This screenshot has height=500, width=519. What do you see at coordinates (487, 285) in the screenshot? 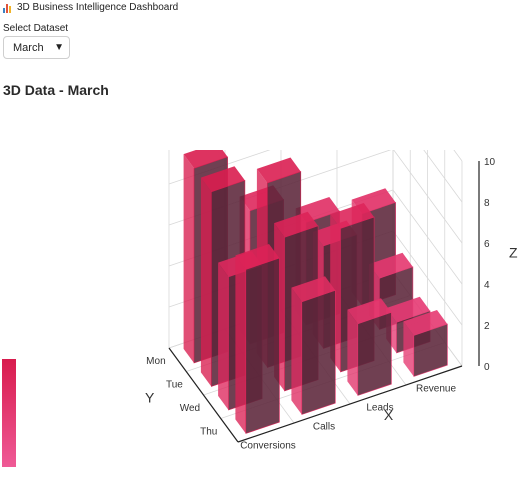
I see `z-tick-label: 4` at bounding box center [487, 285].